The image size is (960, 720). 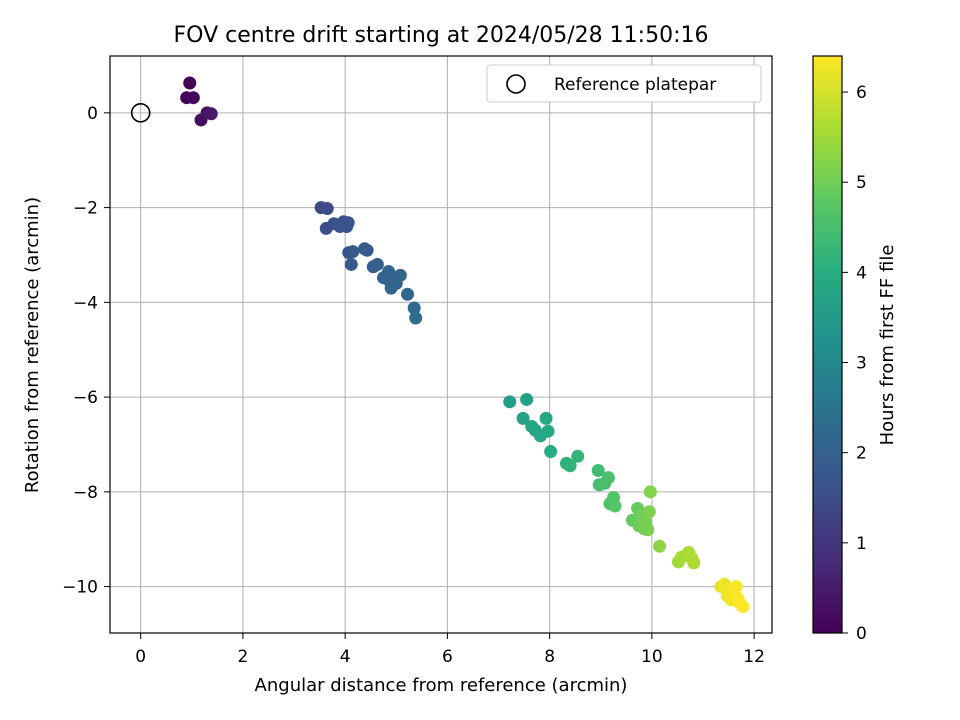 What do you see at coordinates (887, 345) in the screenshot?
I see `colorbar-label: Hours from first FF file` at bounding box center [887, 345].